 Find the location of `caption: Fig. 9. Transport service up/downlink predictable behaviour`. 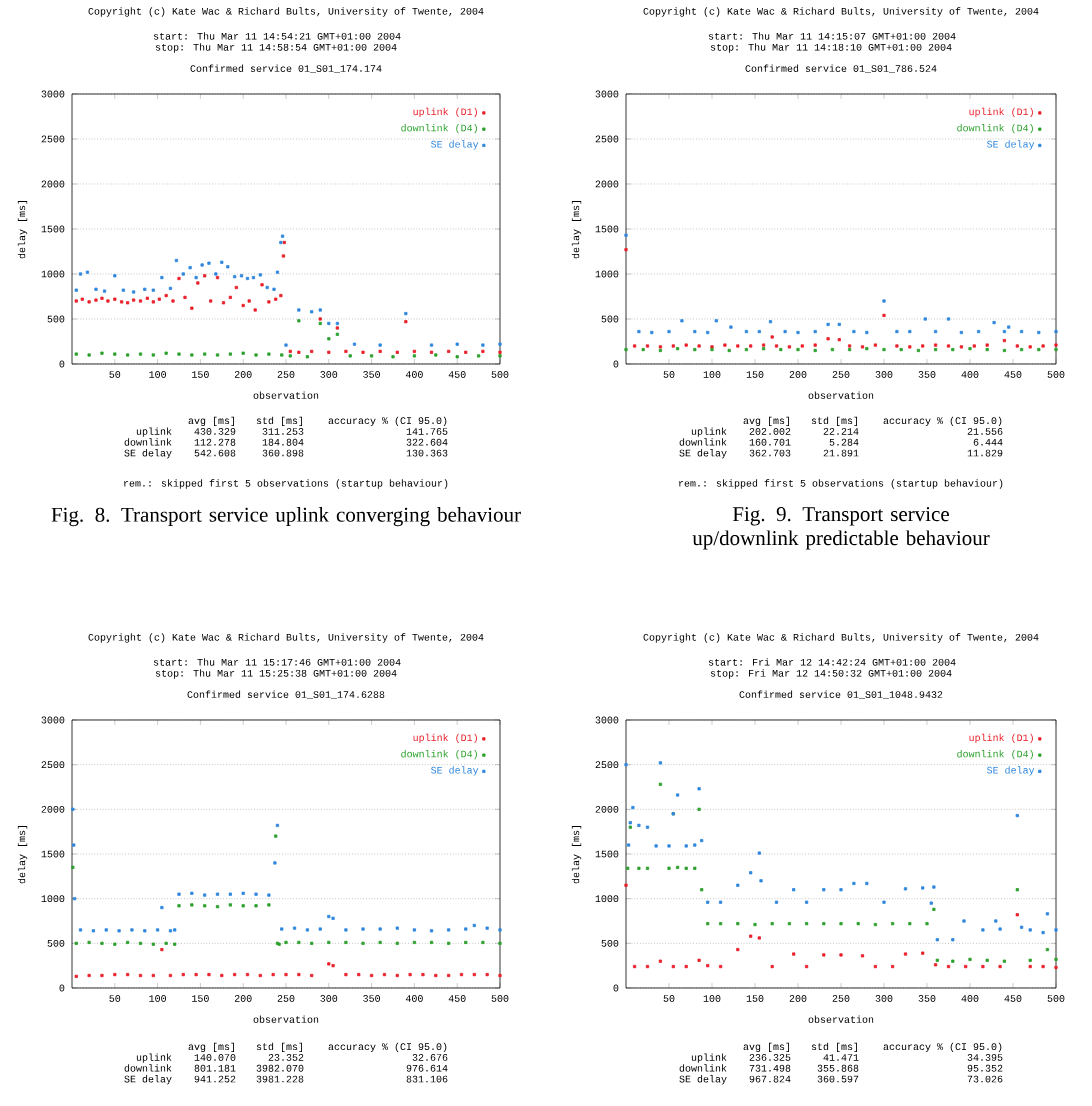

caption: Fig. 9. Transport service up/downlink predictable behaviour is located at coordinates (841, 528).